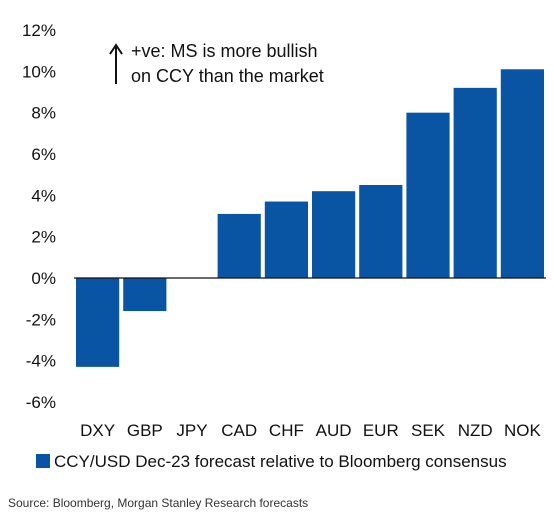  Describe the element at coordinates (239, 430) in the screenshot. I see `x-tick-label: CAD` at that location.